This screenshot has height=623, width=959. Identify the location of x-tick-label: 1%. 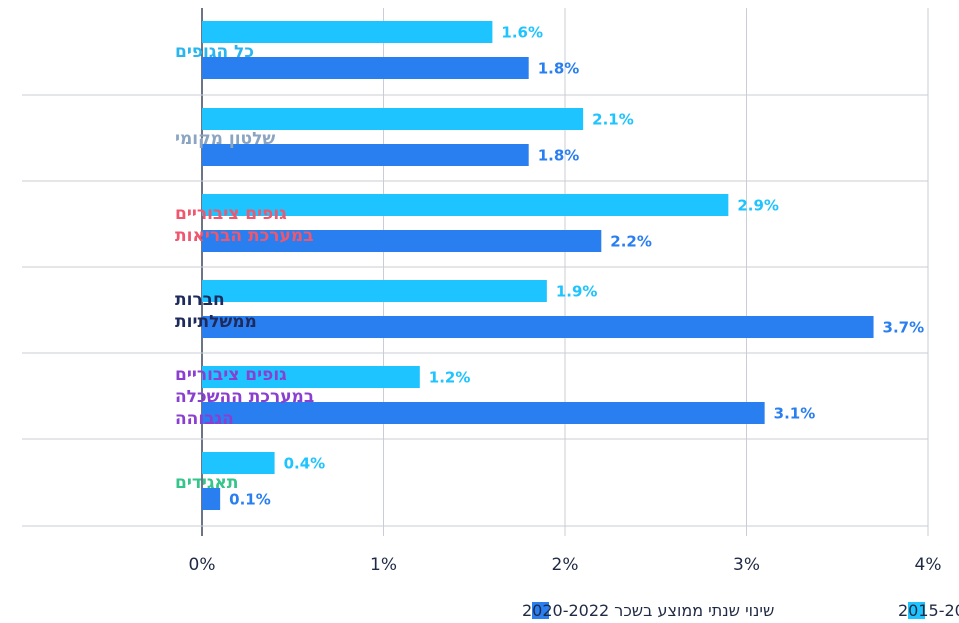
(383, 565).